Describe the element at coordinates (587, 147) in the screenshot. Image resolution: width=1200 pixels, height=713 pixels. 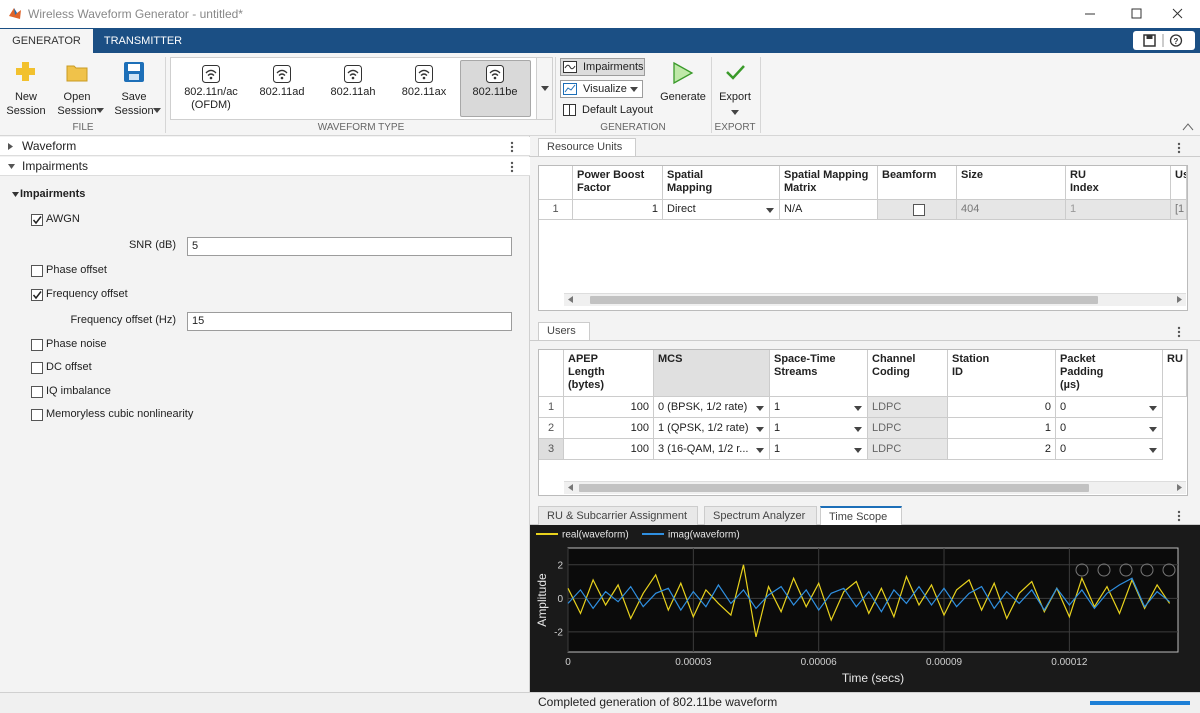
I see `panel-tab: Resource Units` at that location.